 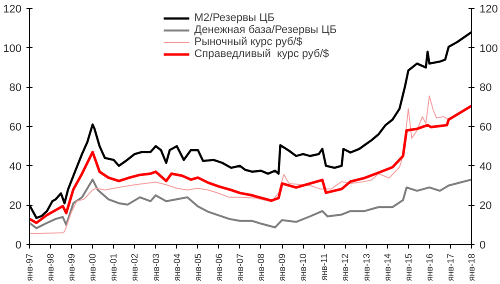 I want to click on legend-label: Справедливый курс руб/$, so click(x=262, y=54).